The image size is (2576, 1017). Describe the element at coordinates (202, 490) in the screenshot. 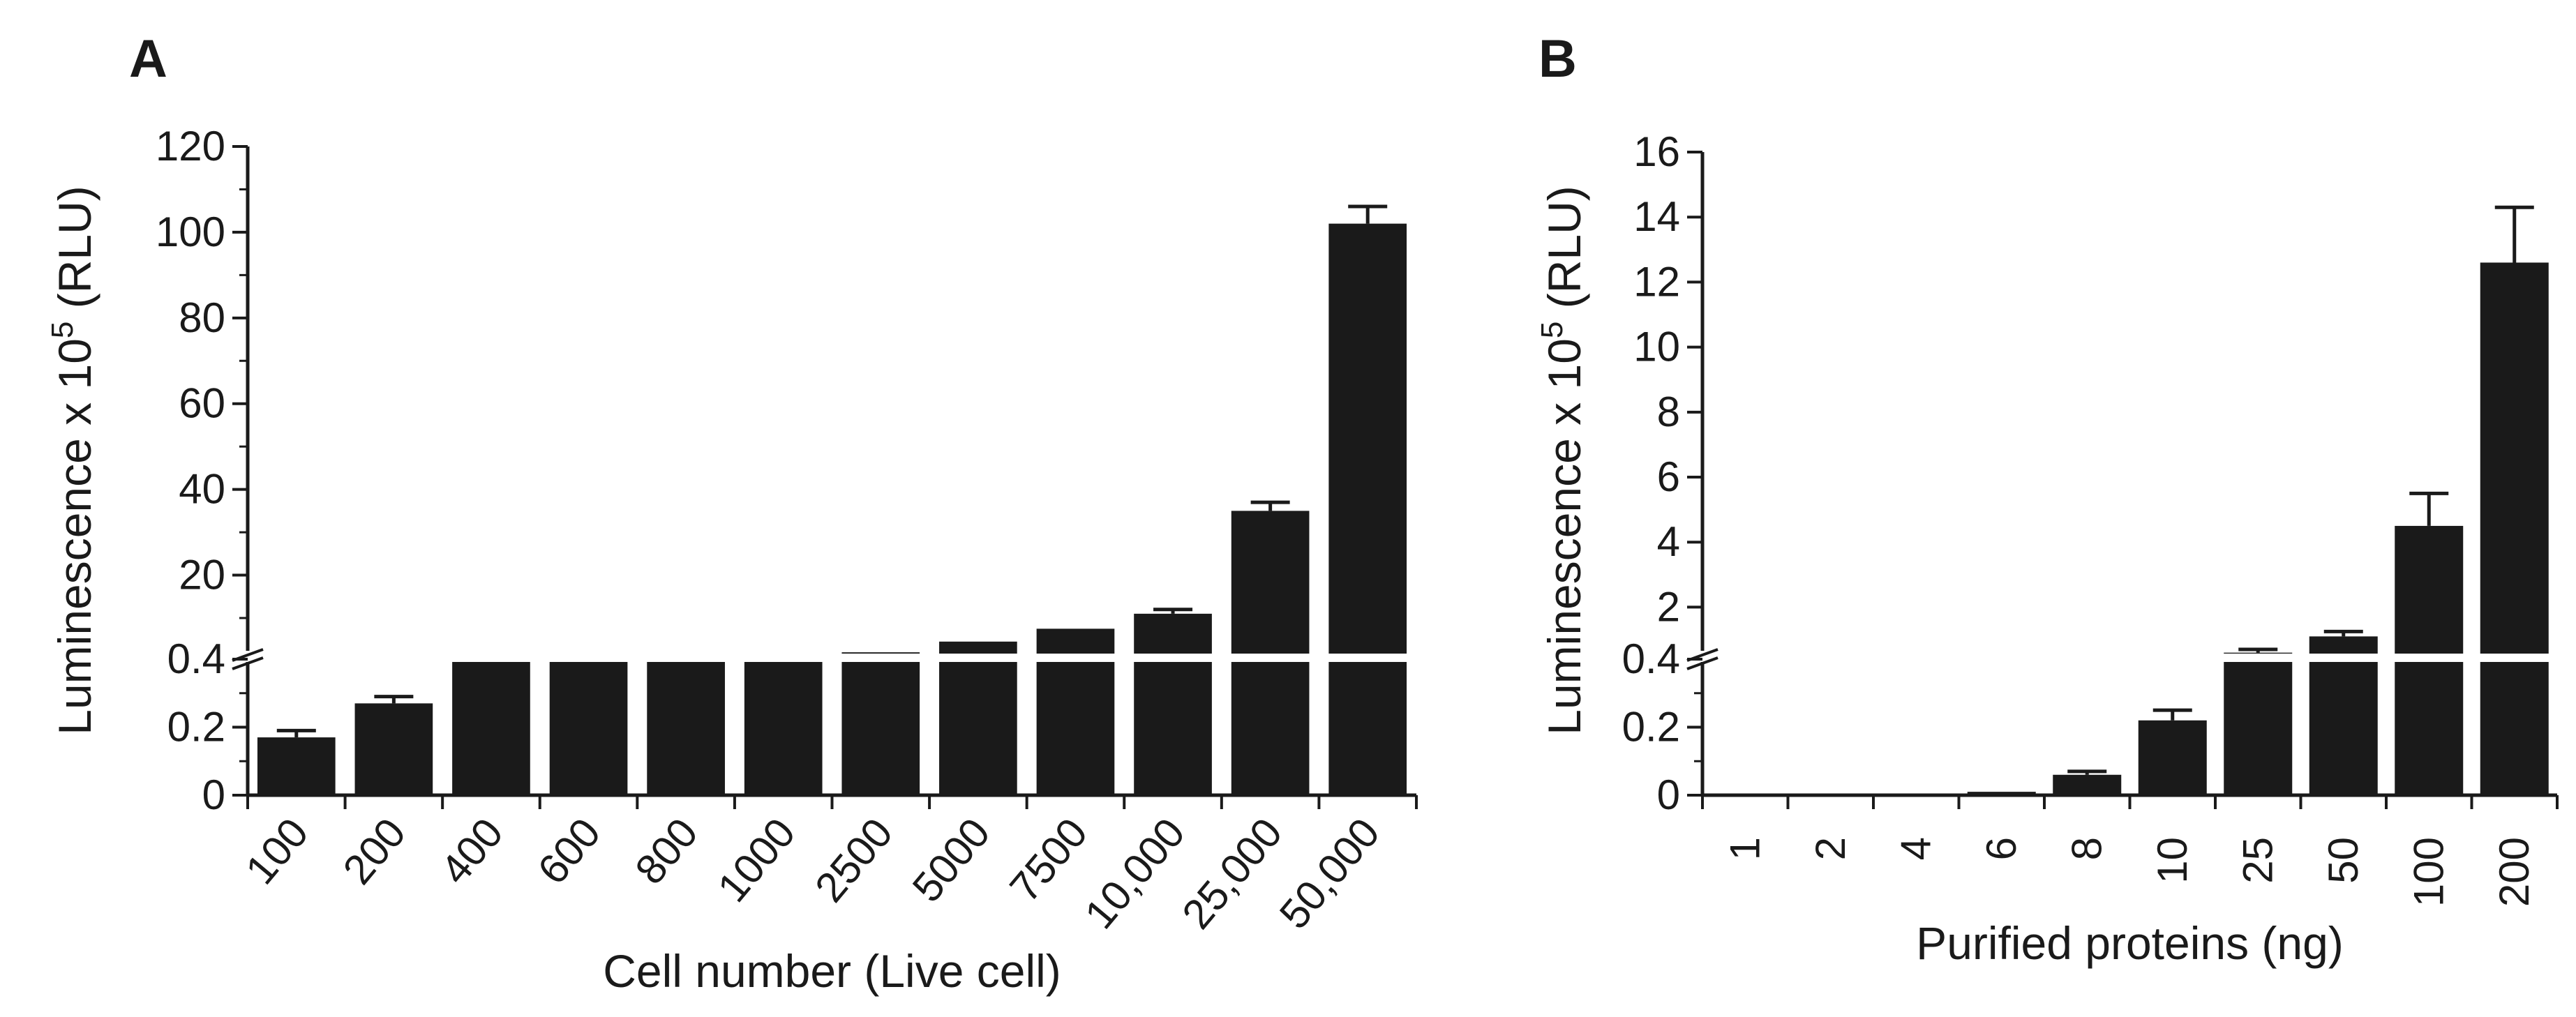

I see `y-tick-label: 40` at that location.